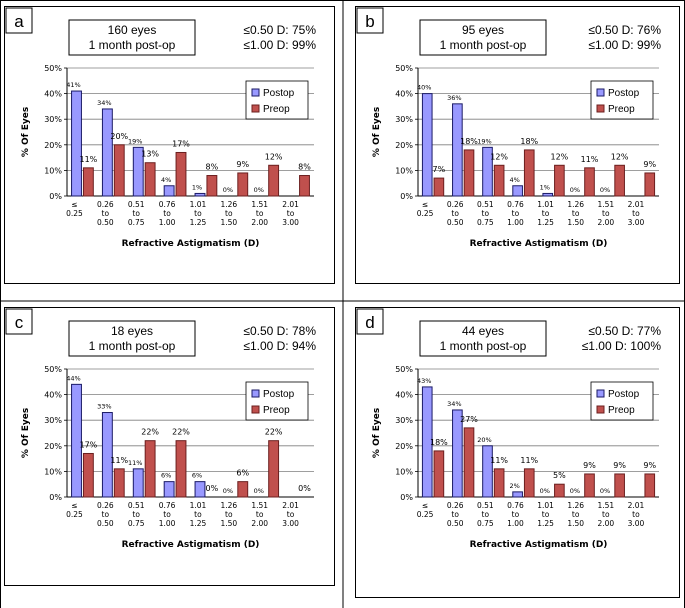  Describe the element at coordinates (649, 164) in the screenshot. I see `value-label-preop: 9%` at that location.